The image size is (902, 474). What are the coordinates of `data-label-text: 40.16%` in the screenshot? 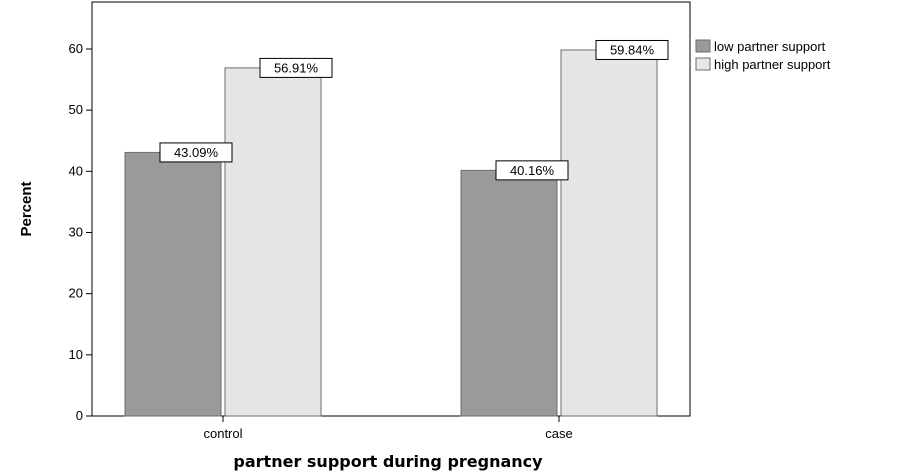 It's located at (532, 170).